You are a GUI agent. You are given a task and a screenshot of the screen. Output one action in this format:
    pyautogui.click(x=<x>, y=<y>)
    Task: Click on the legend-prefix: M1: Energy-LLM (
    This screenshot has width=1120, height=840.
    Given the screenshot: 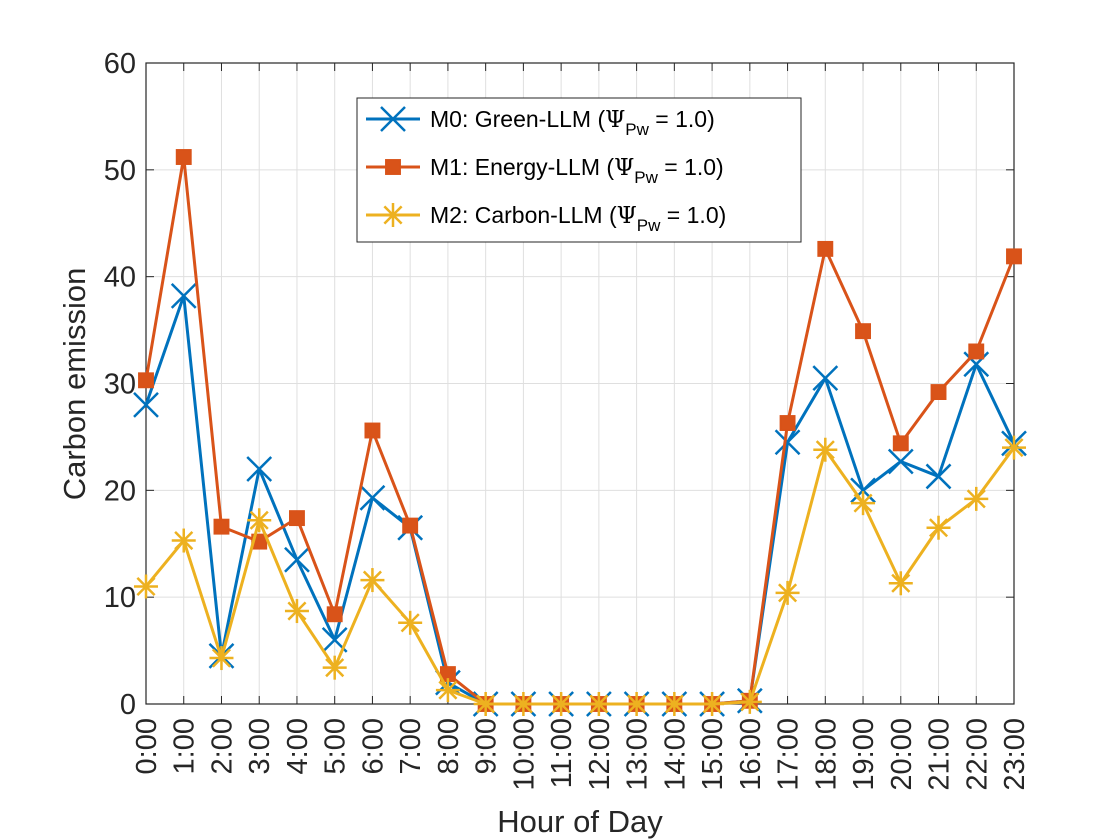 What is the action you would take?
    pyautogui.click(x=522, y=167)
    